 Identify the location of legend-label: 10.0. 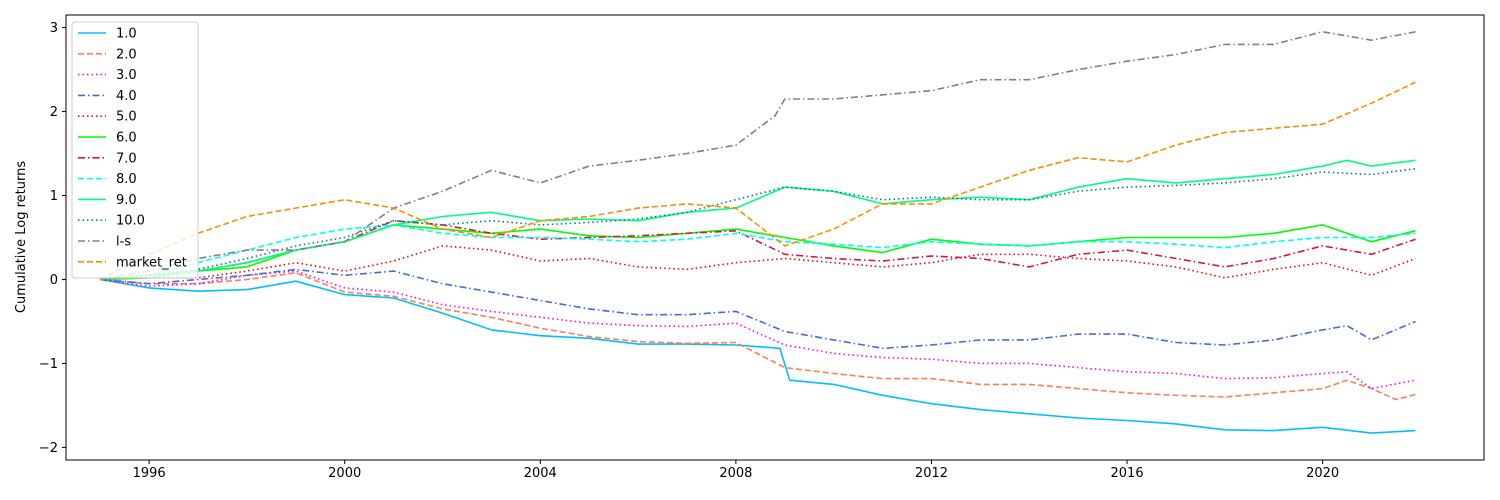
(130, 221).